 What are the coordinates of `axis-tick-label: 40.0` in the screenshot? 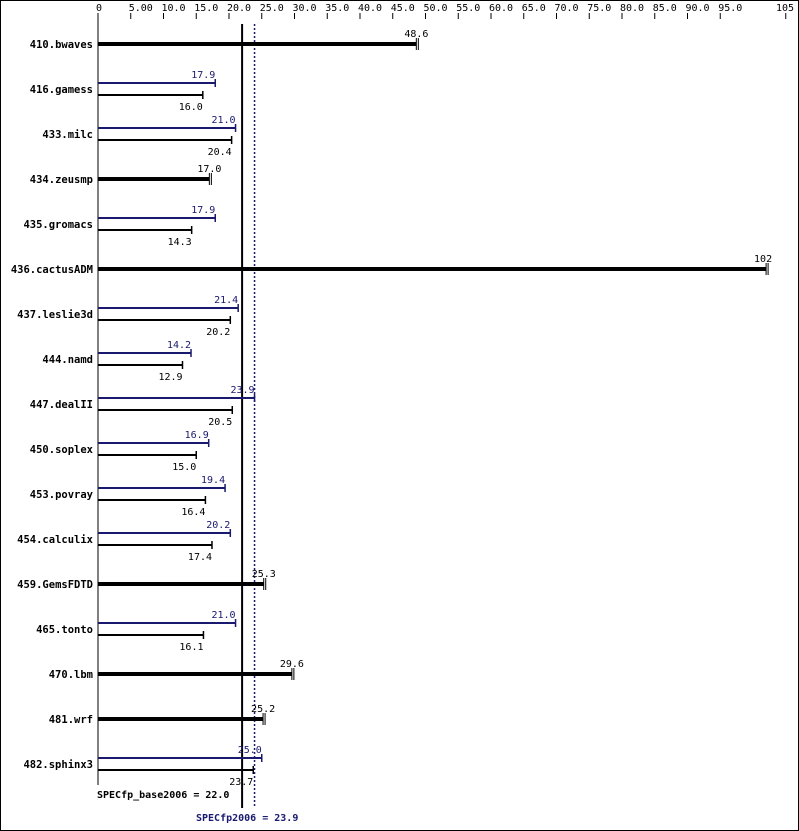 It's located at (370, 8).